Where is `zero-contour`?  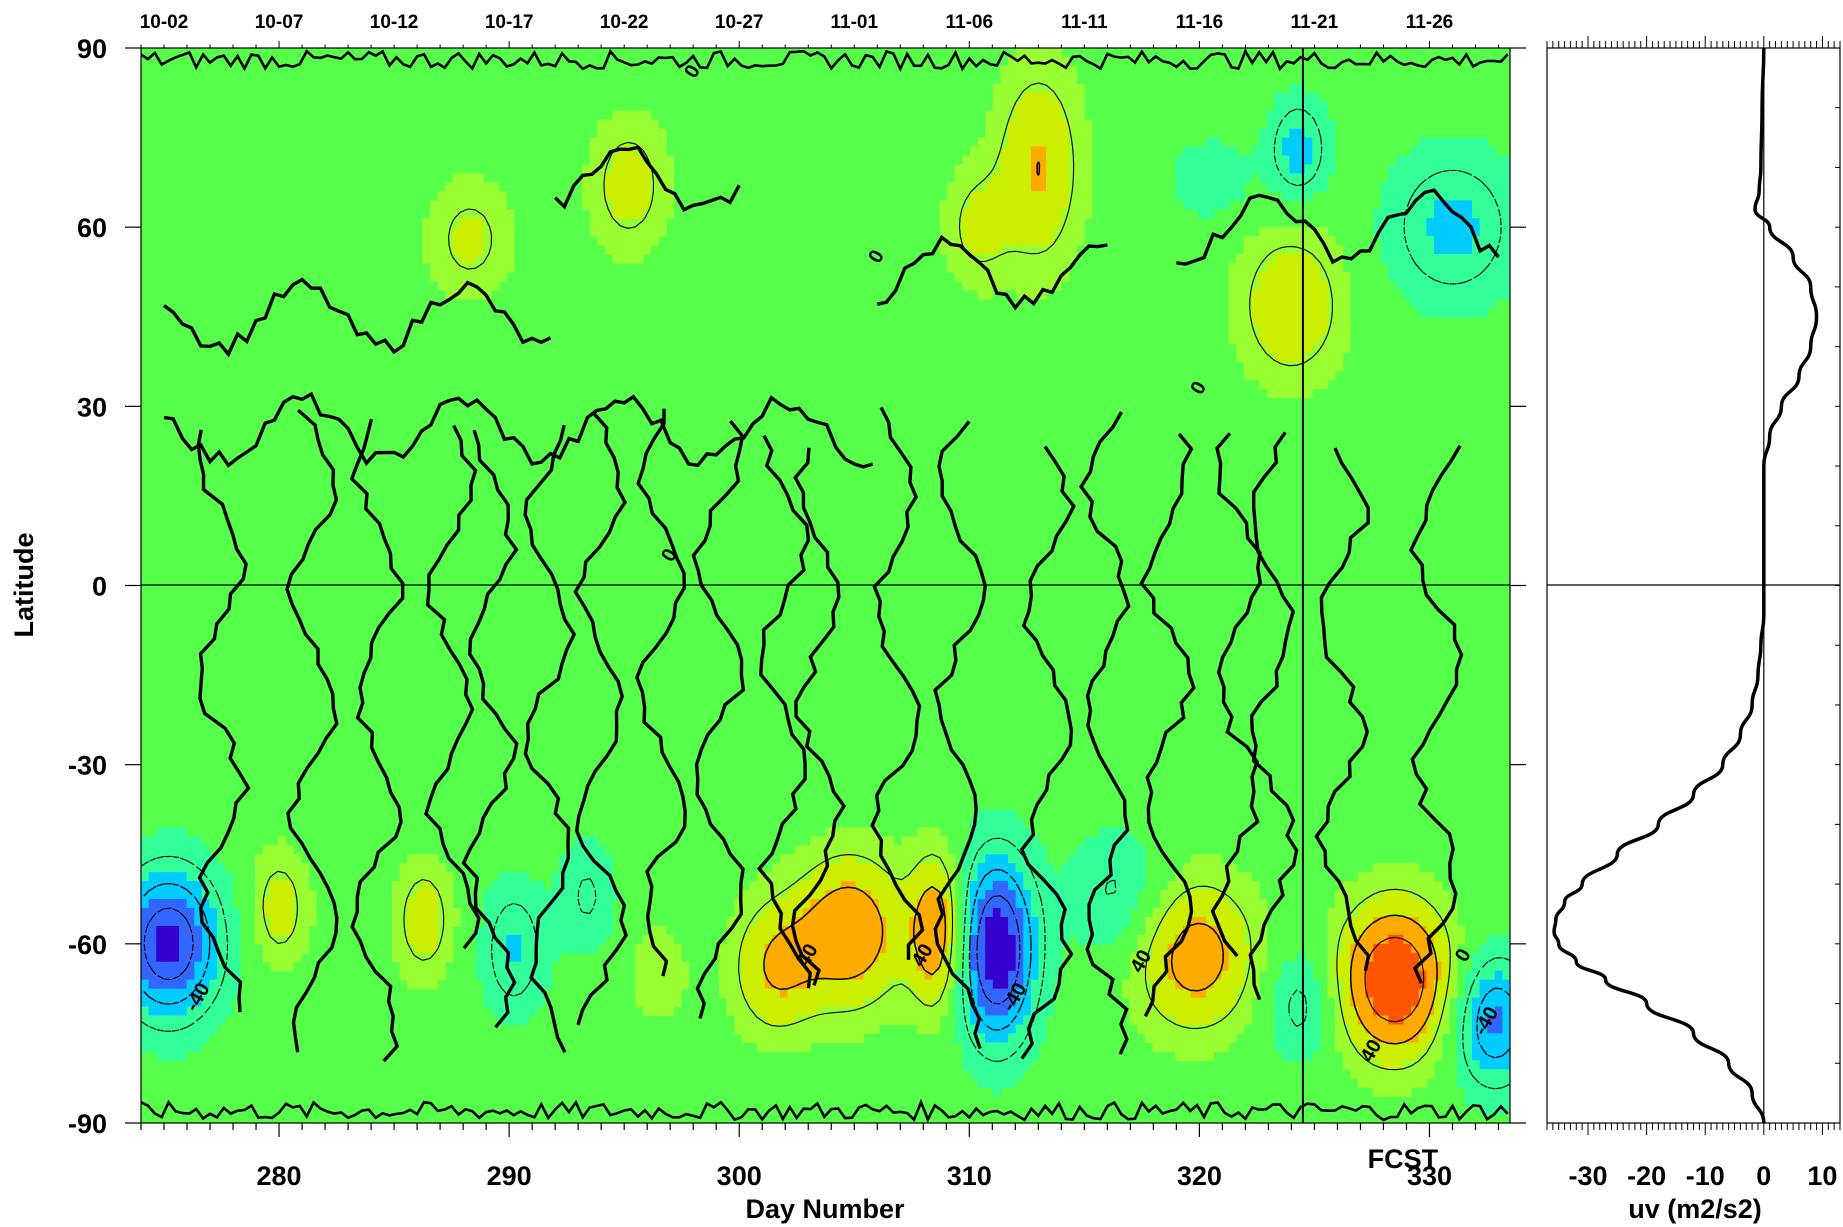
zero-contour is located at coordinates (647, 178).